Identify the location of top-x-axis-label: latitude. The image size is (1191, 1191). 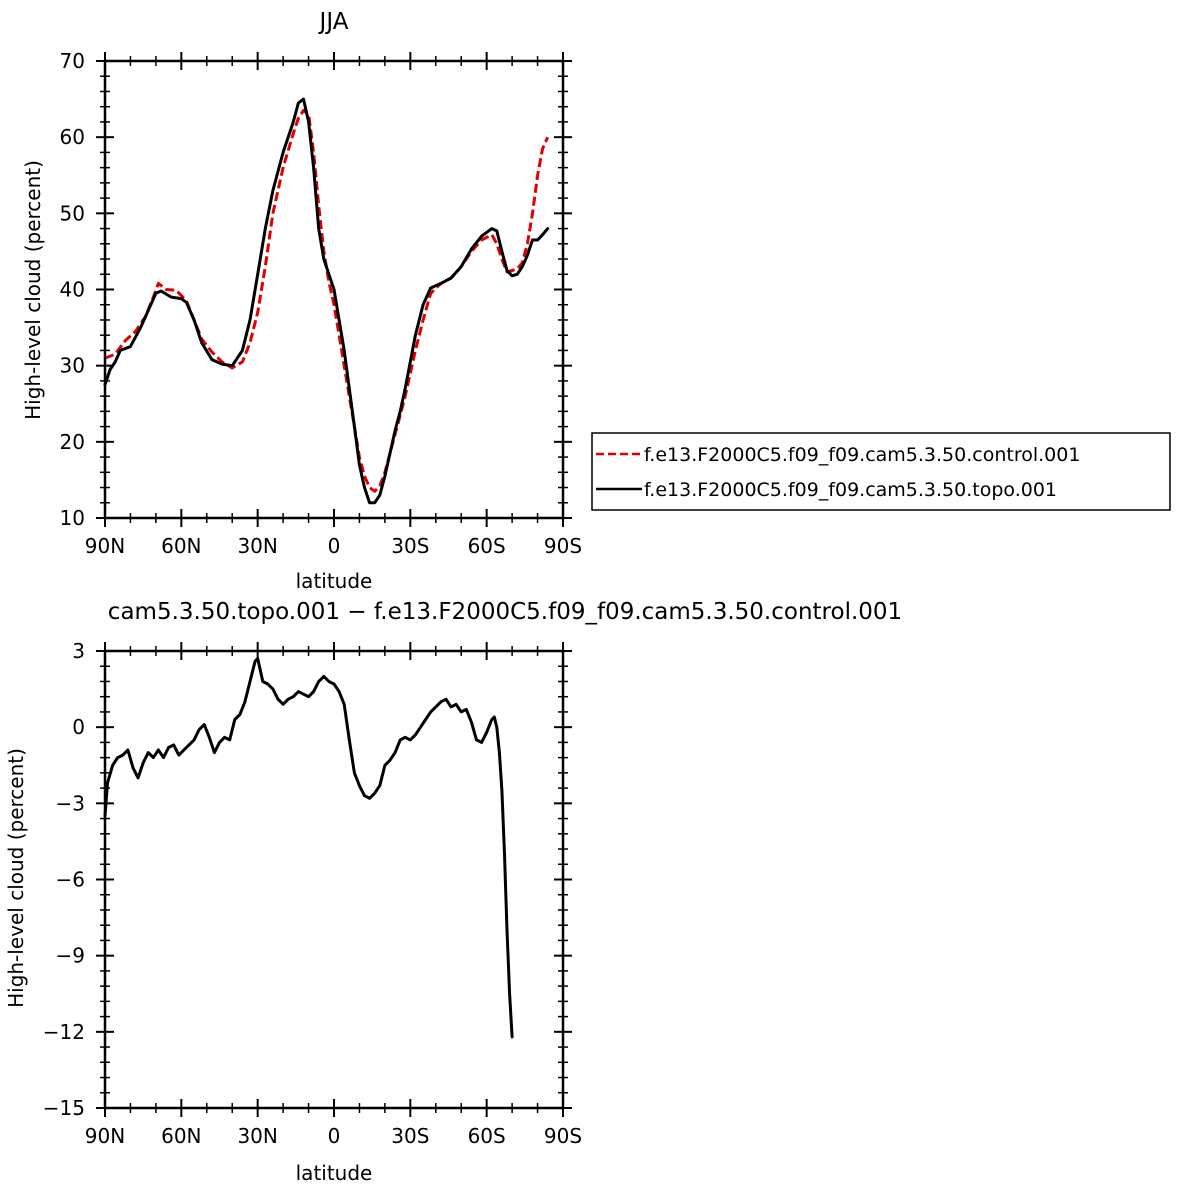
(334, 581).